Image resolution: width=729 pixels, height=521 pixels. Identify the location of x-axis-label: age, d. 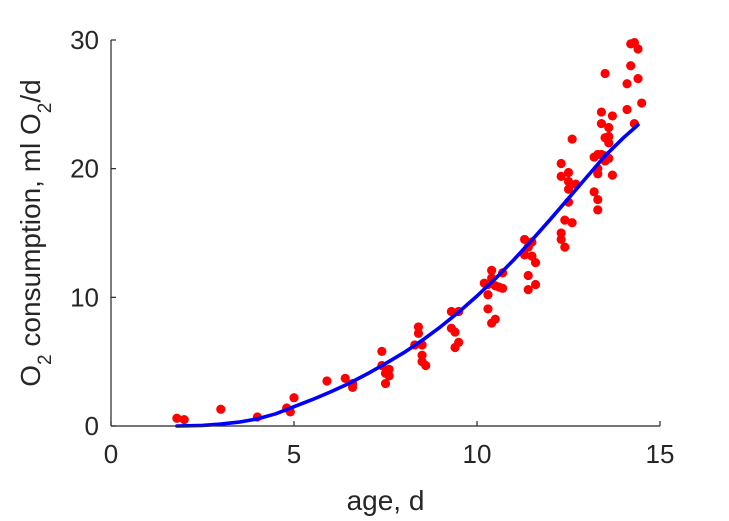
(386, 500).